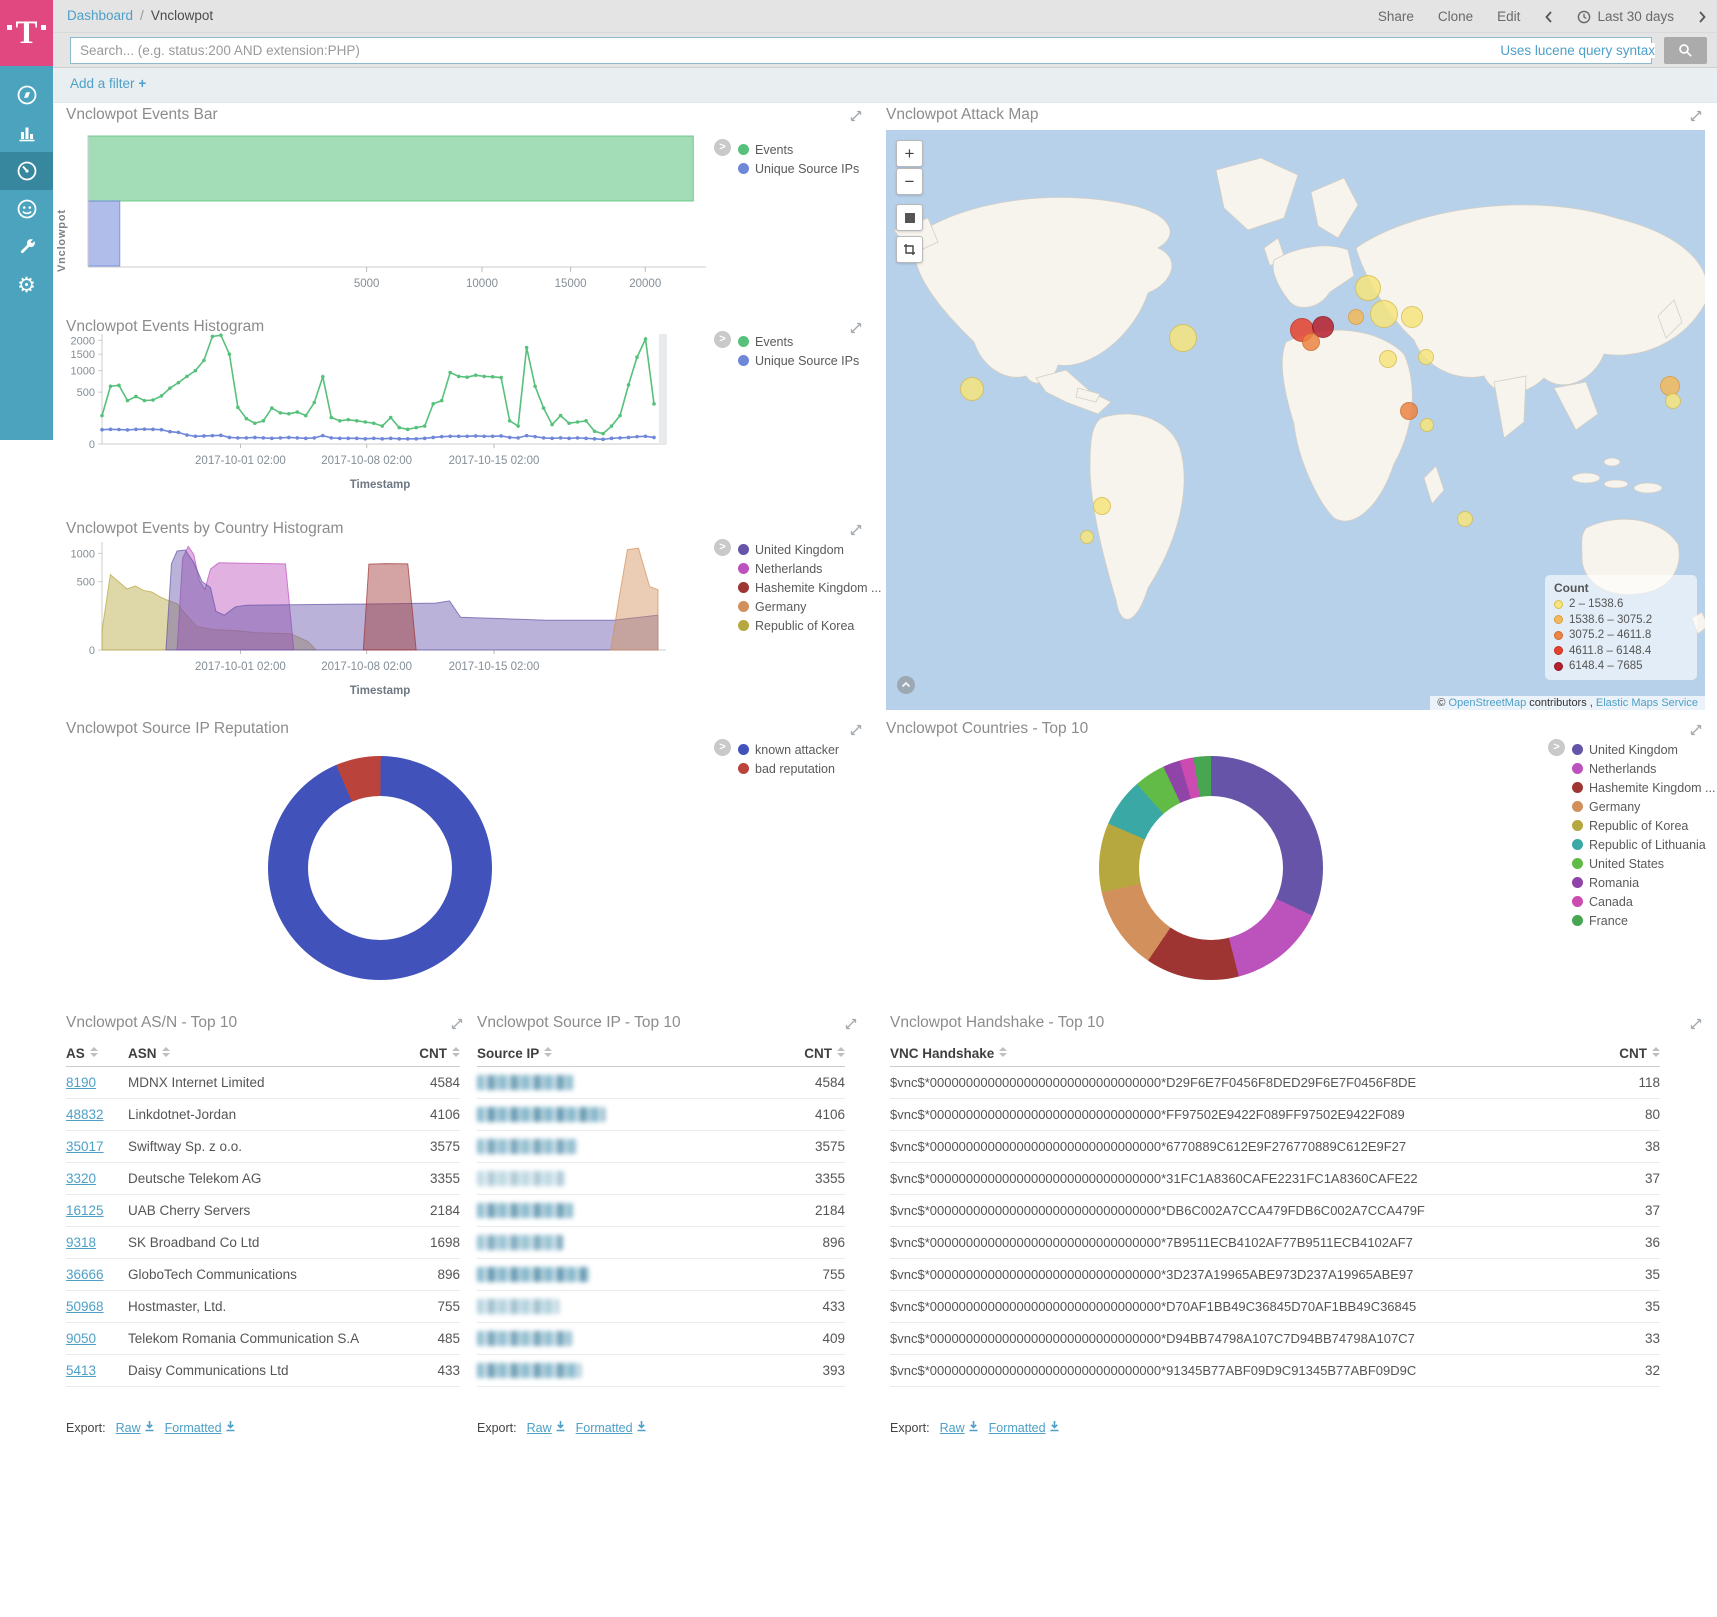 This screenshot has width=1717, height=1617. I want to click on time-back-button, so click(1548, 17).